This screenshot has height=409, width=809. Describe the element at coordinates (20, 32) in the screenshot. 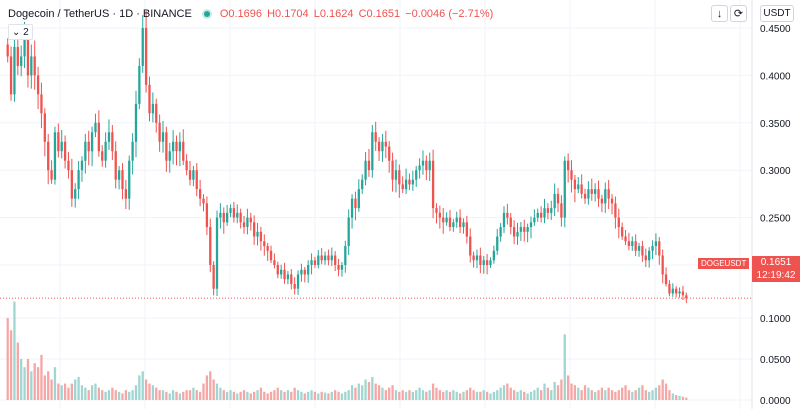

I see `indicator-toggle: ⌄ 2` at that location.